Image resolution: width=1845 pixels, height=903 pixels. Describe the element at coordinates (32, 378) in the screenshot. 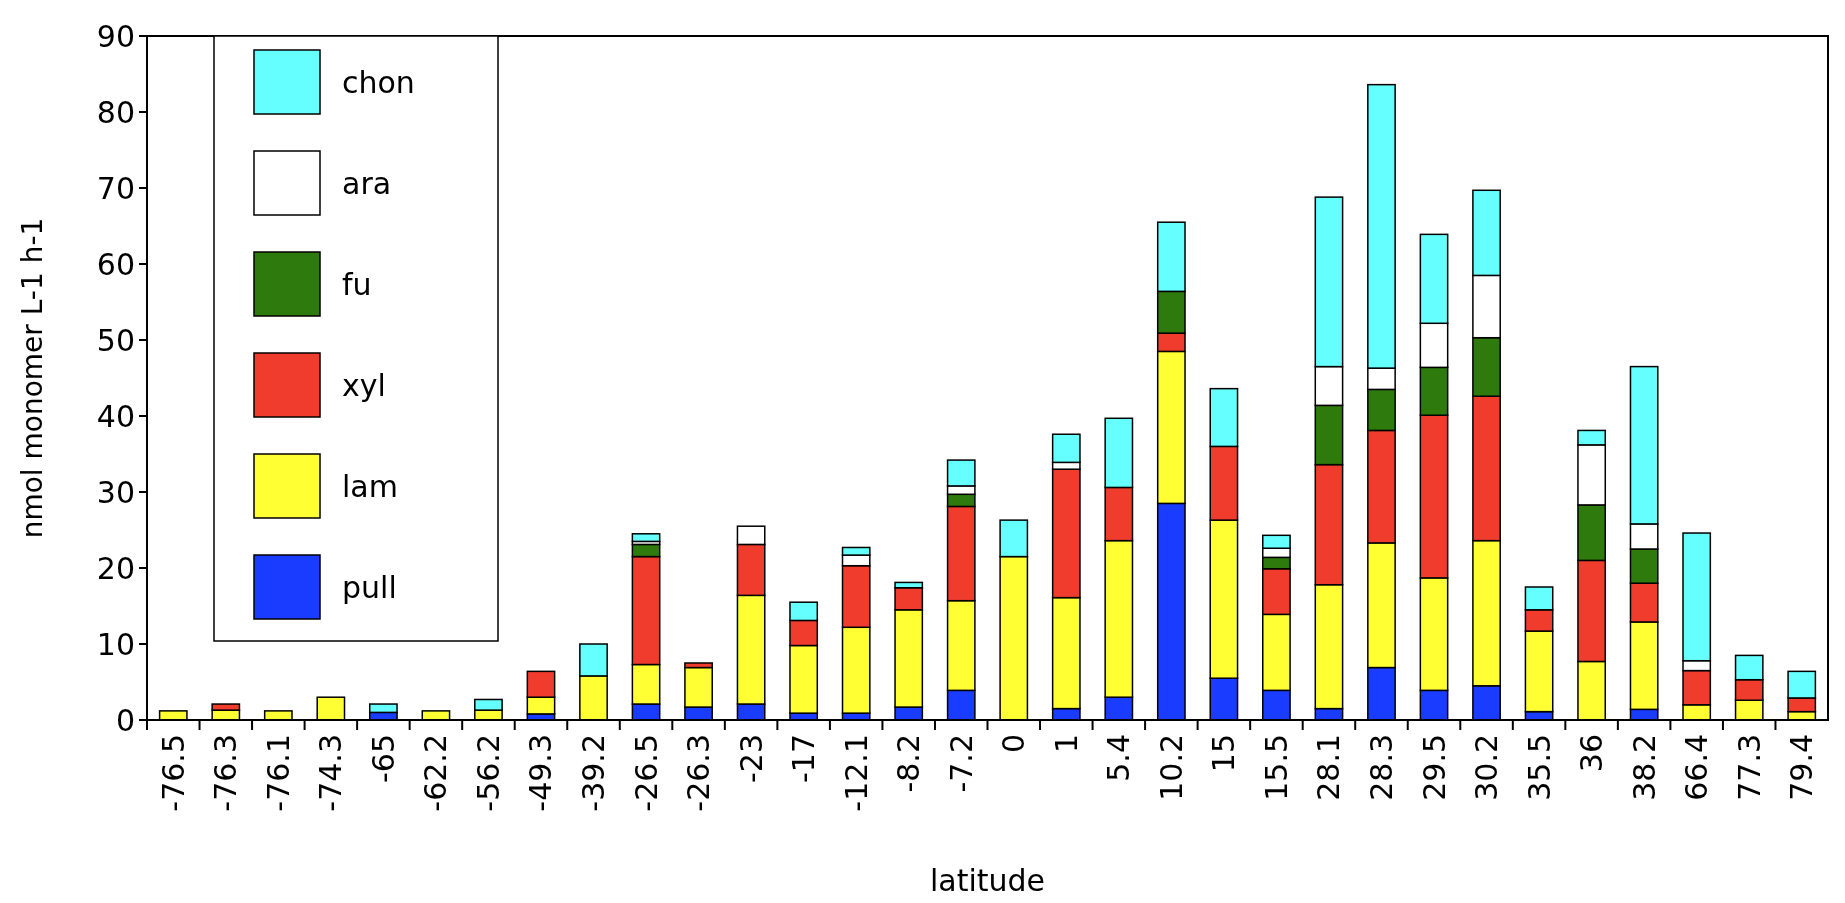

I see `y-axis-title: nmol monomer L-1 h-1` at that location.